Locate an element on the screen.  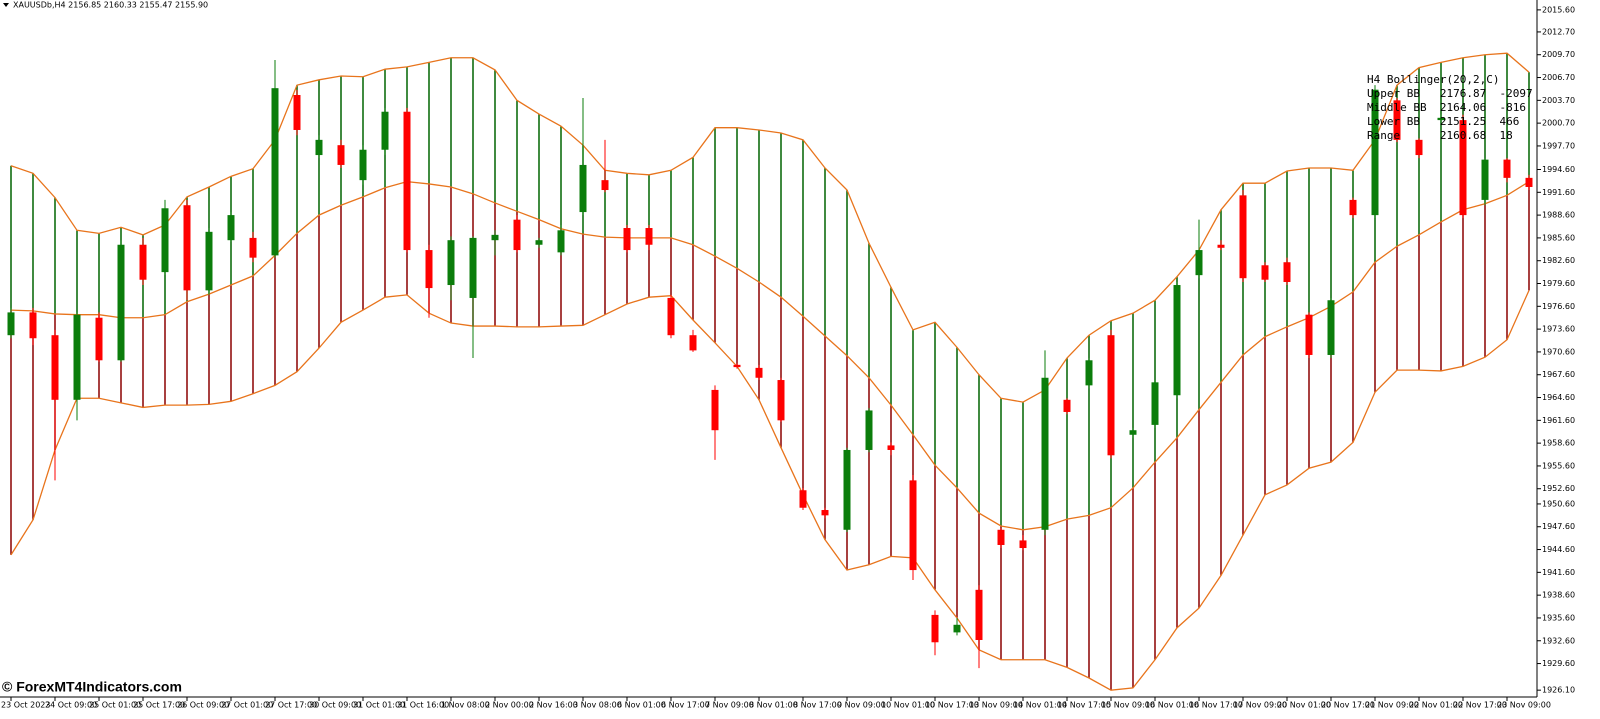
x-tick-label: 31 Oct 01:00 is located at coordinates (379, 705).